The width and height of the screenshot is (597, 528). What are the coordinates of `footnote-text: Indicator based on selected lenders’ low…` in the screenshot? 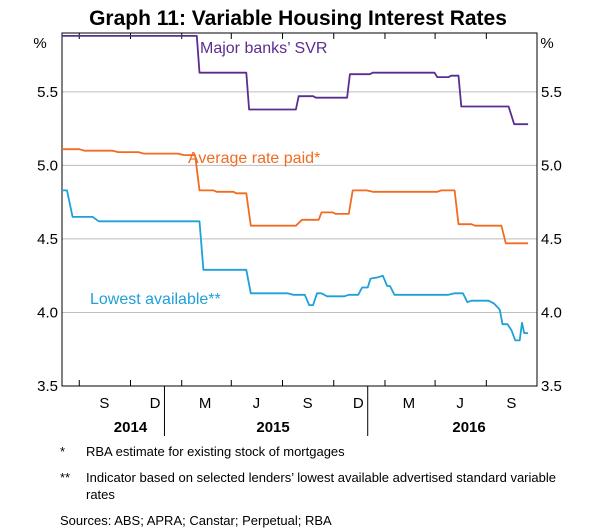 It's located at (321, 486).